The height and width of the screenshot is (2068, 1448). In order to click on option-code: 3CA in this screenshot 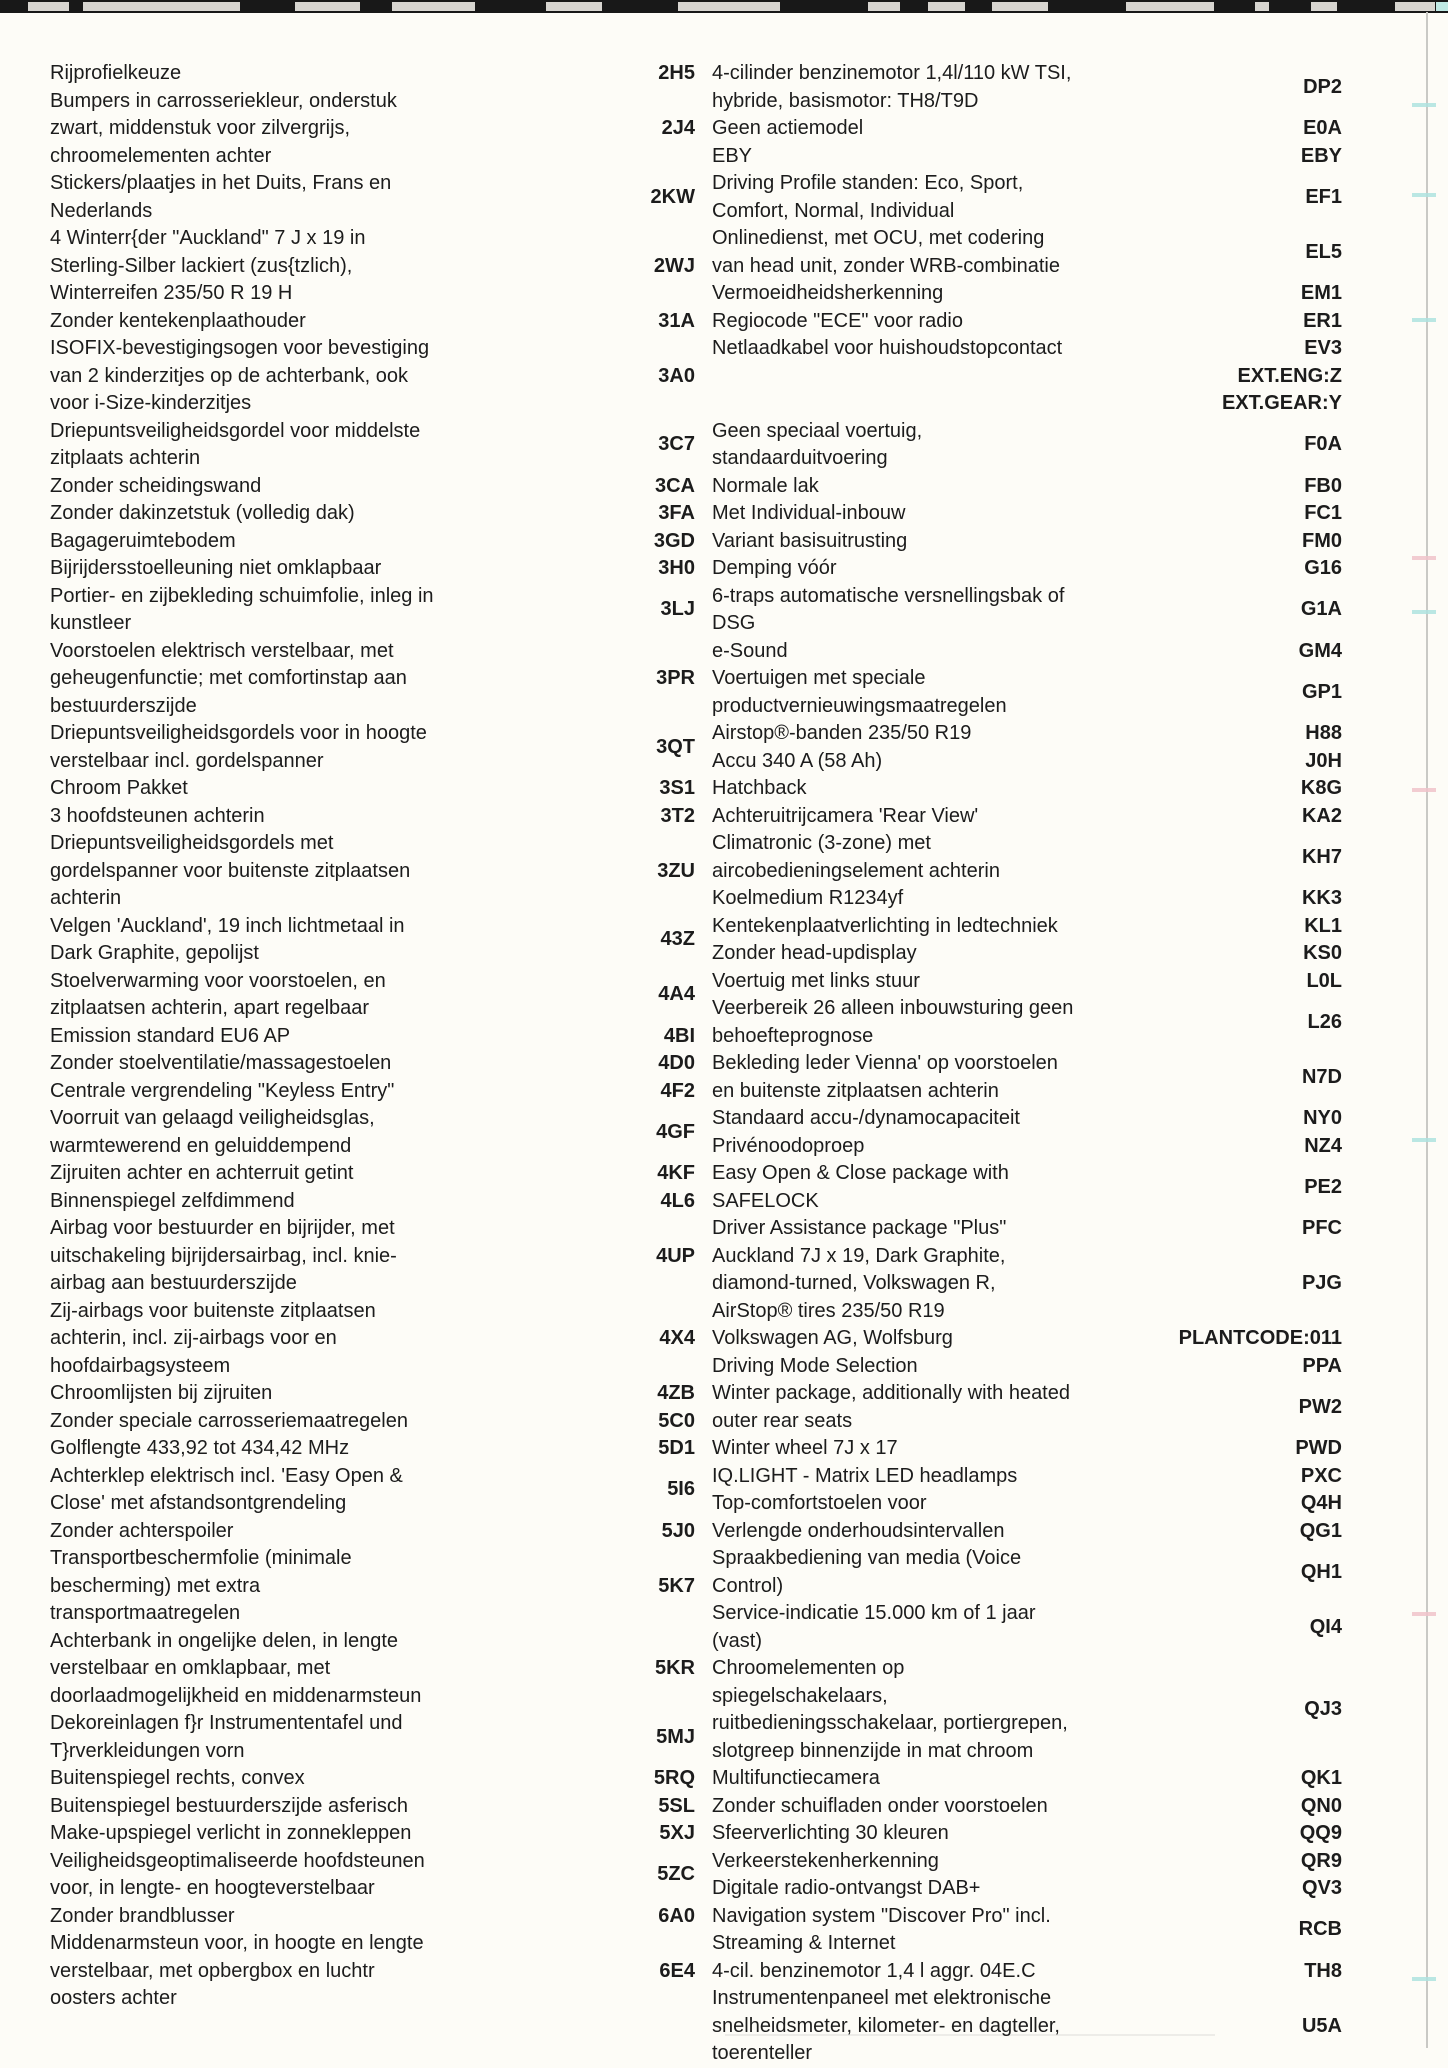, I will do `click(674, 485)`.